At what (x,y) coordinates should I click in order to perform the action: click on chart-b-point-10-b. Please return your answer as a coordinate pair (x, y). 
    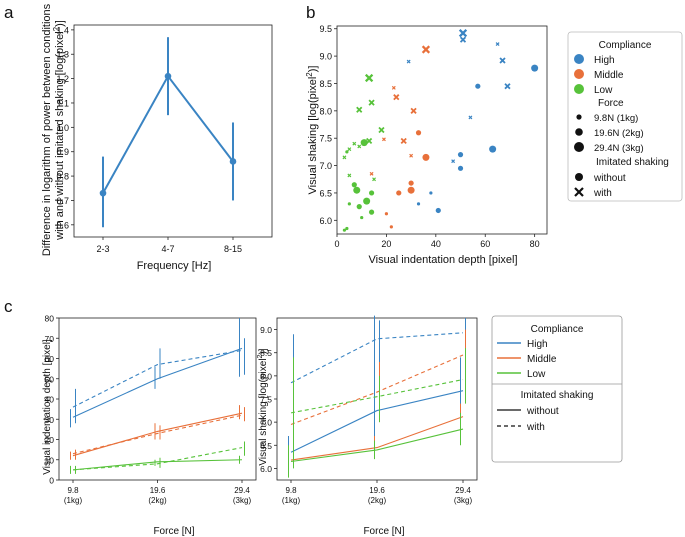
    Looking at the image, I should click on (507, 86).